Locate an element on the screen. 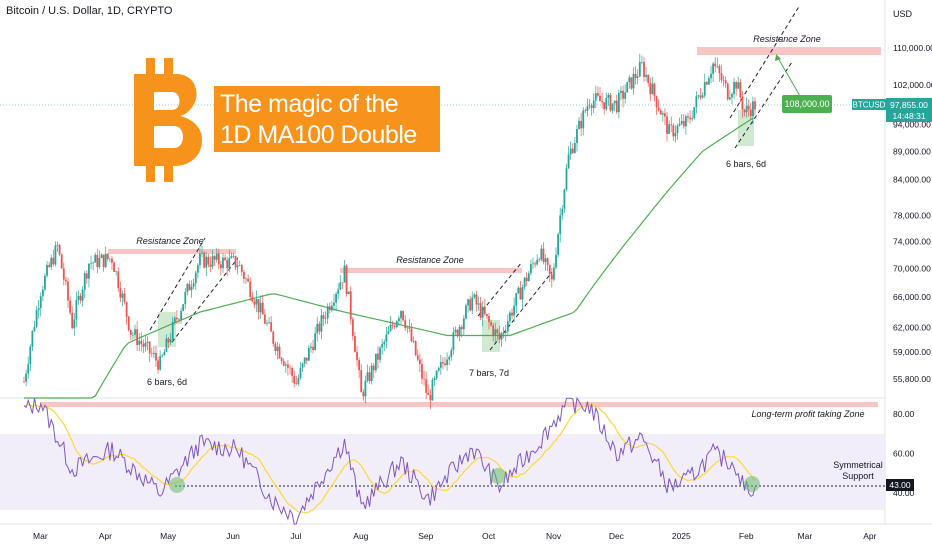  rsi-tick-label: 60.00 is located at coordinates (904, 454).